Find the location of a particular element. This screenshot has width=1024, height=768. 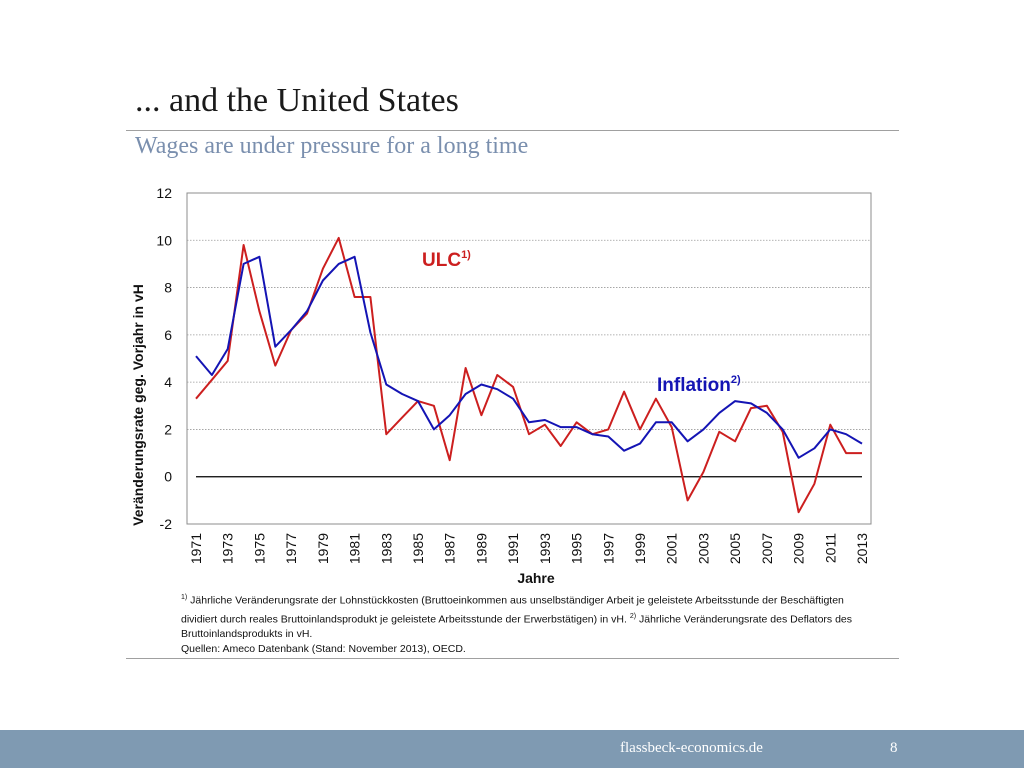

bottom-divider is located at coordinates (512, 658).